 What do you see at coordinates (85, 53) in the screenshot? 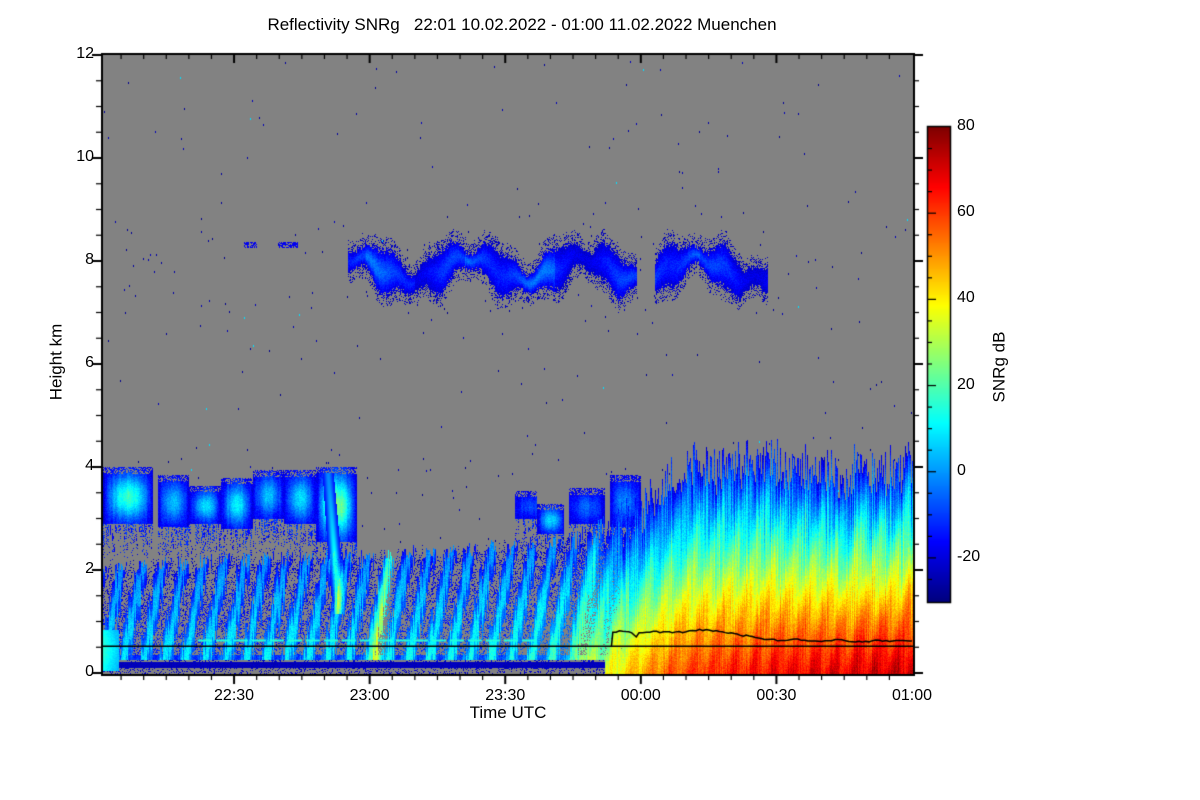
I see `y-tick-label: 12` at bounding box center [85, 53].